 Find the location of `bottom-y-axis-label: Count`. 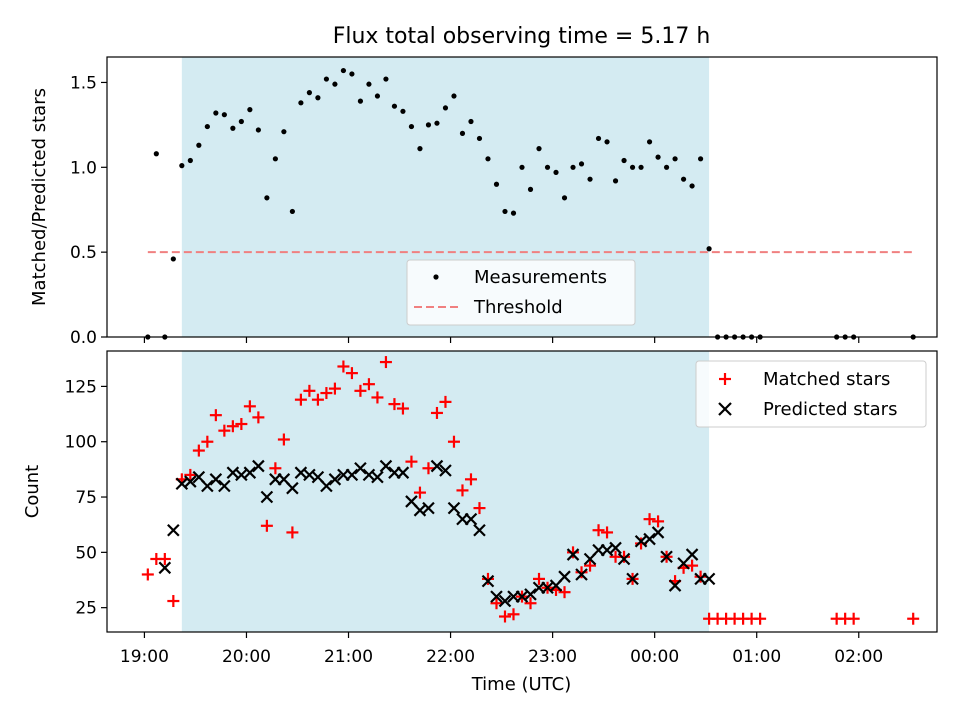

bottom-y-axis-label: Count is located at coordinates (32, 491).